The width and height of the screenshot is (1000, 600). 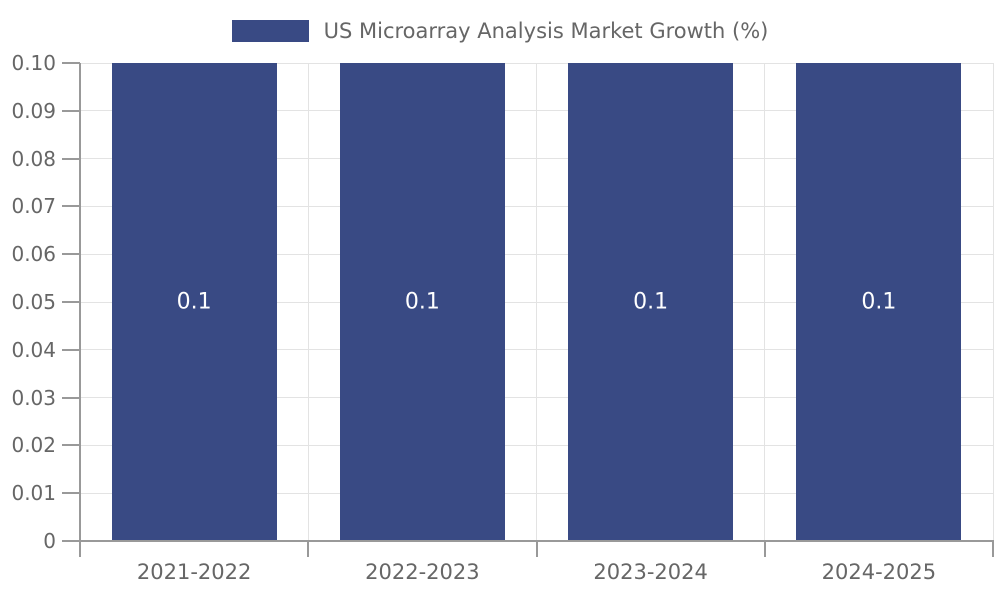 What do you see at coordinates (49, 541) in the screenshot?
I see `y-tick-label: 0` at bounding box center [49, 541].